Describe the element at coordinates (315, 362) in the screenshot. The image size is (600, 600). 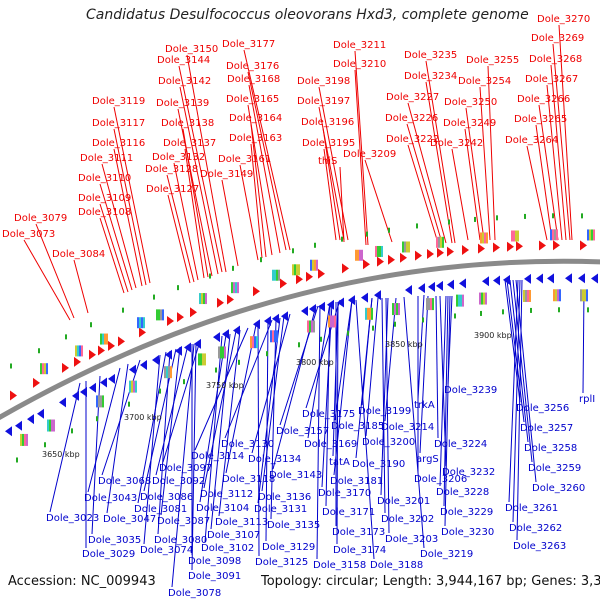
I see `ruler-label: 3800 kbp` at that location.